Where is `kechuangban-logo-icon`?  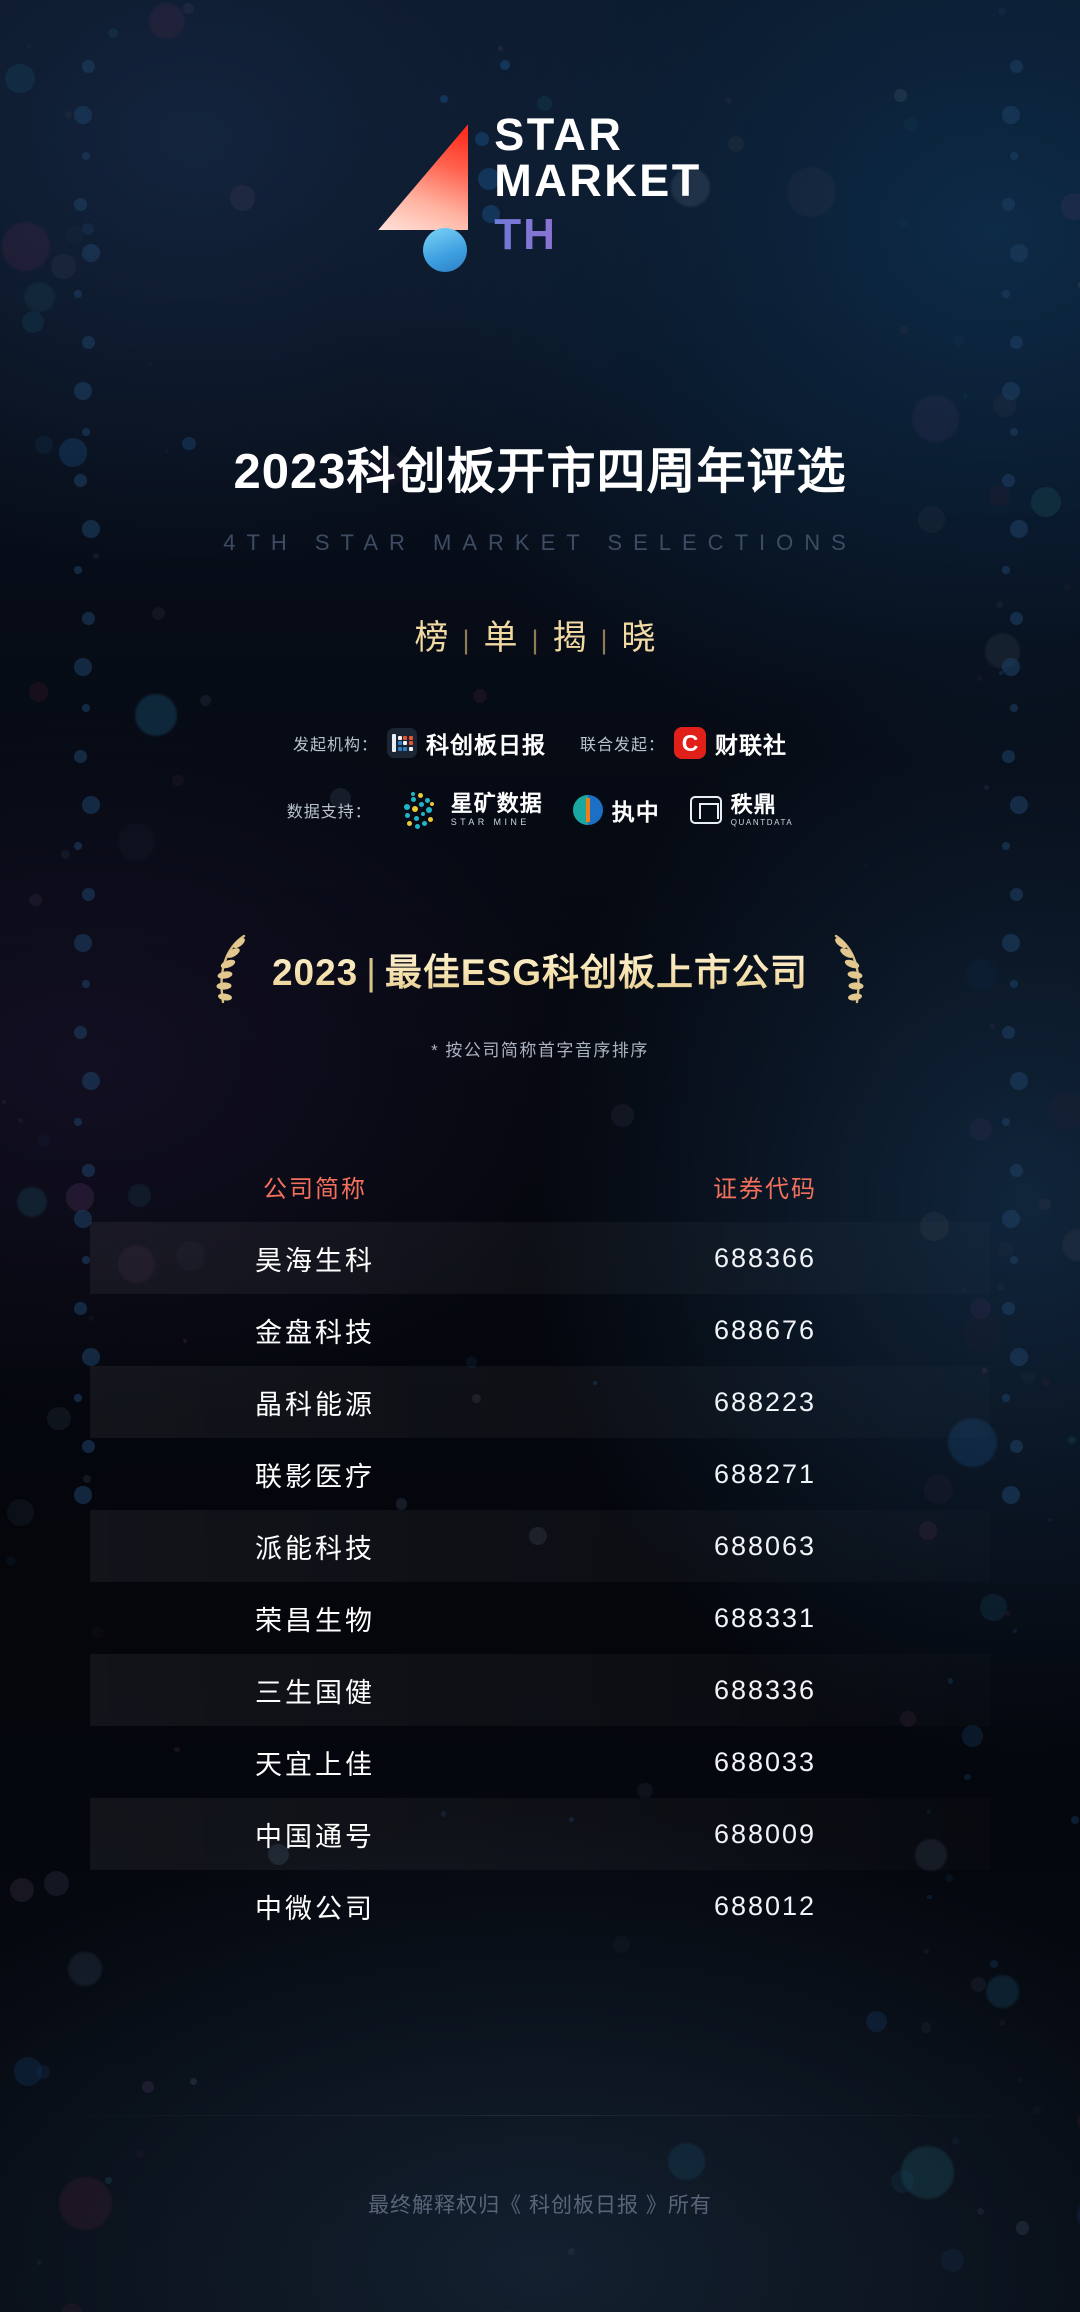
kechuangban-logo-icon is located at coordinates (402, 743).